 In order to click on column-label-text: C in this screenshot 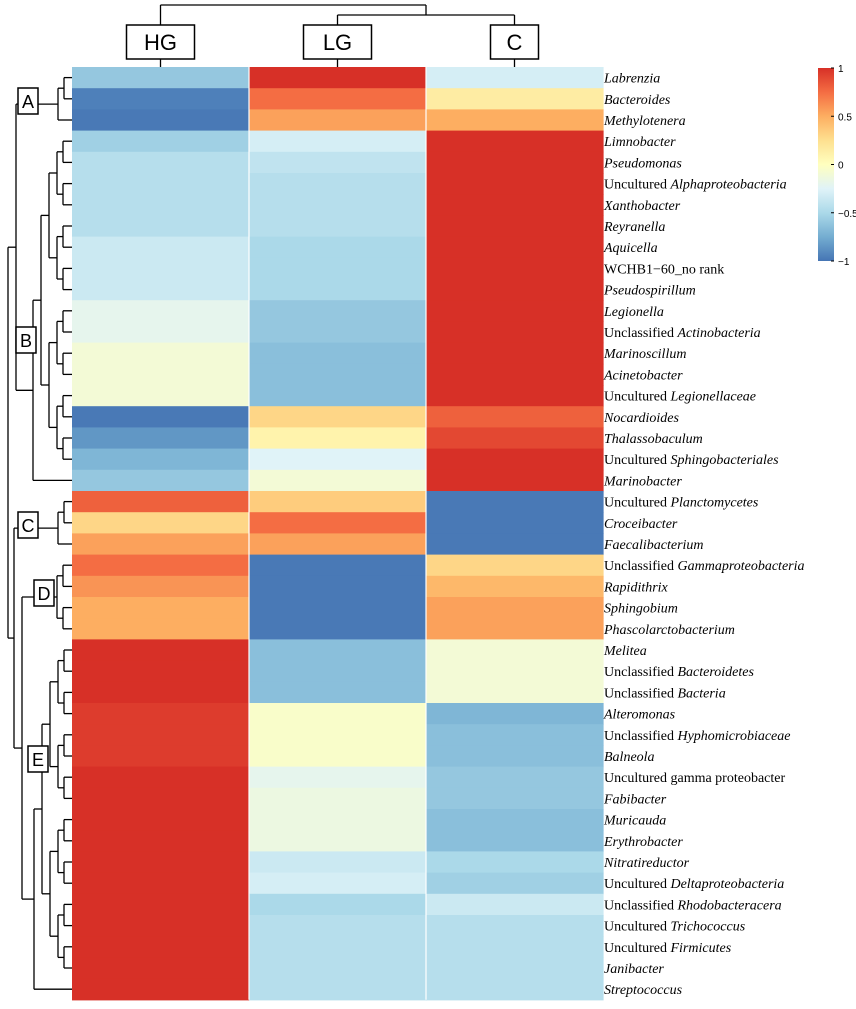, I will do `click(515, 42)`.